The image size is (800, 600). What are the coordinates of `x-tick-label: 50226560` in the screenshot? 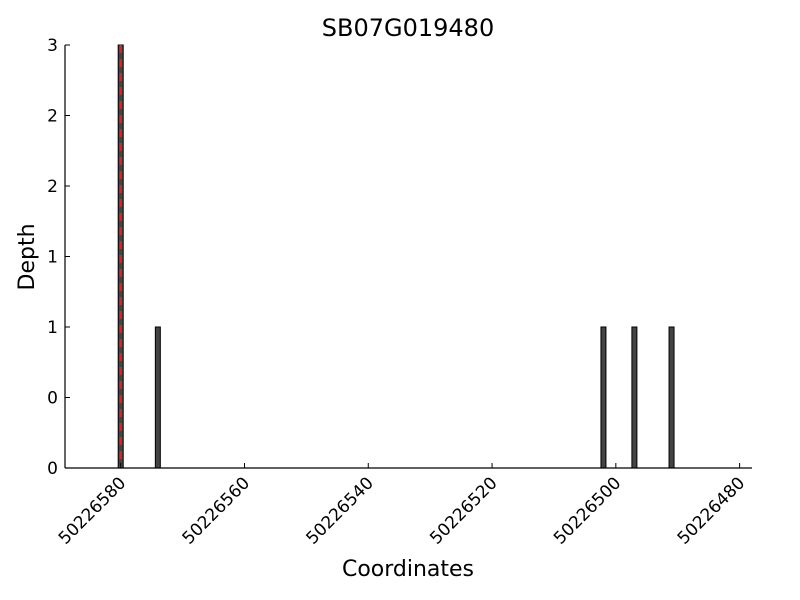 It's located at (216, 510).